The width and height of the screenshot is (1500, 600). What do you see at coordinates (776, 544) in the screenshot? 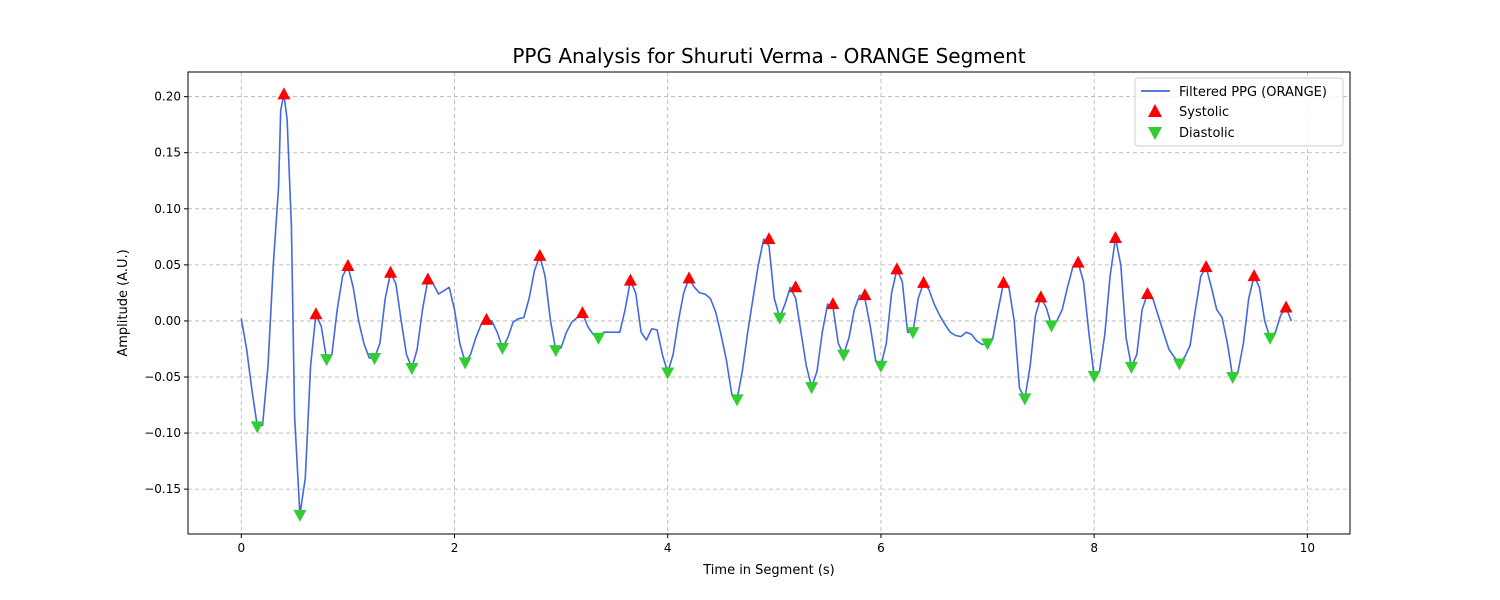
I see `x-axis-ticks: 0 2 4 6 8 10` at bounding box center [776, 544].